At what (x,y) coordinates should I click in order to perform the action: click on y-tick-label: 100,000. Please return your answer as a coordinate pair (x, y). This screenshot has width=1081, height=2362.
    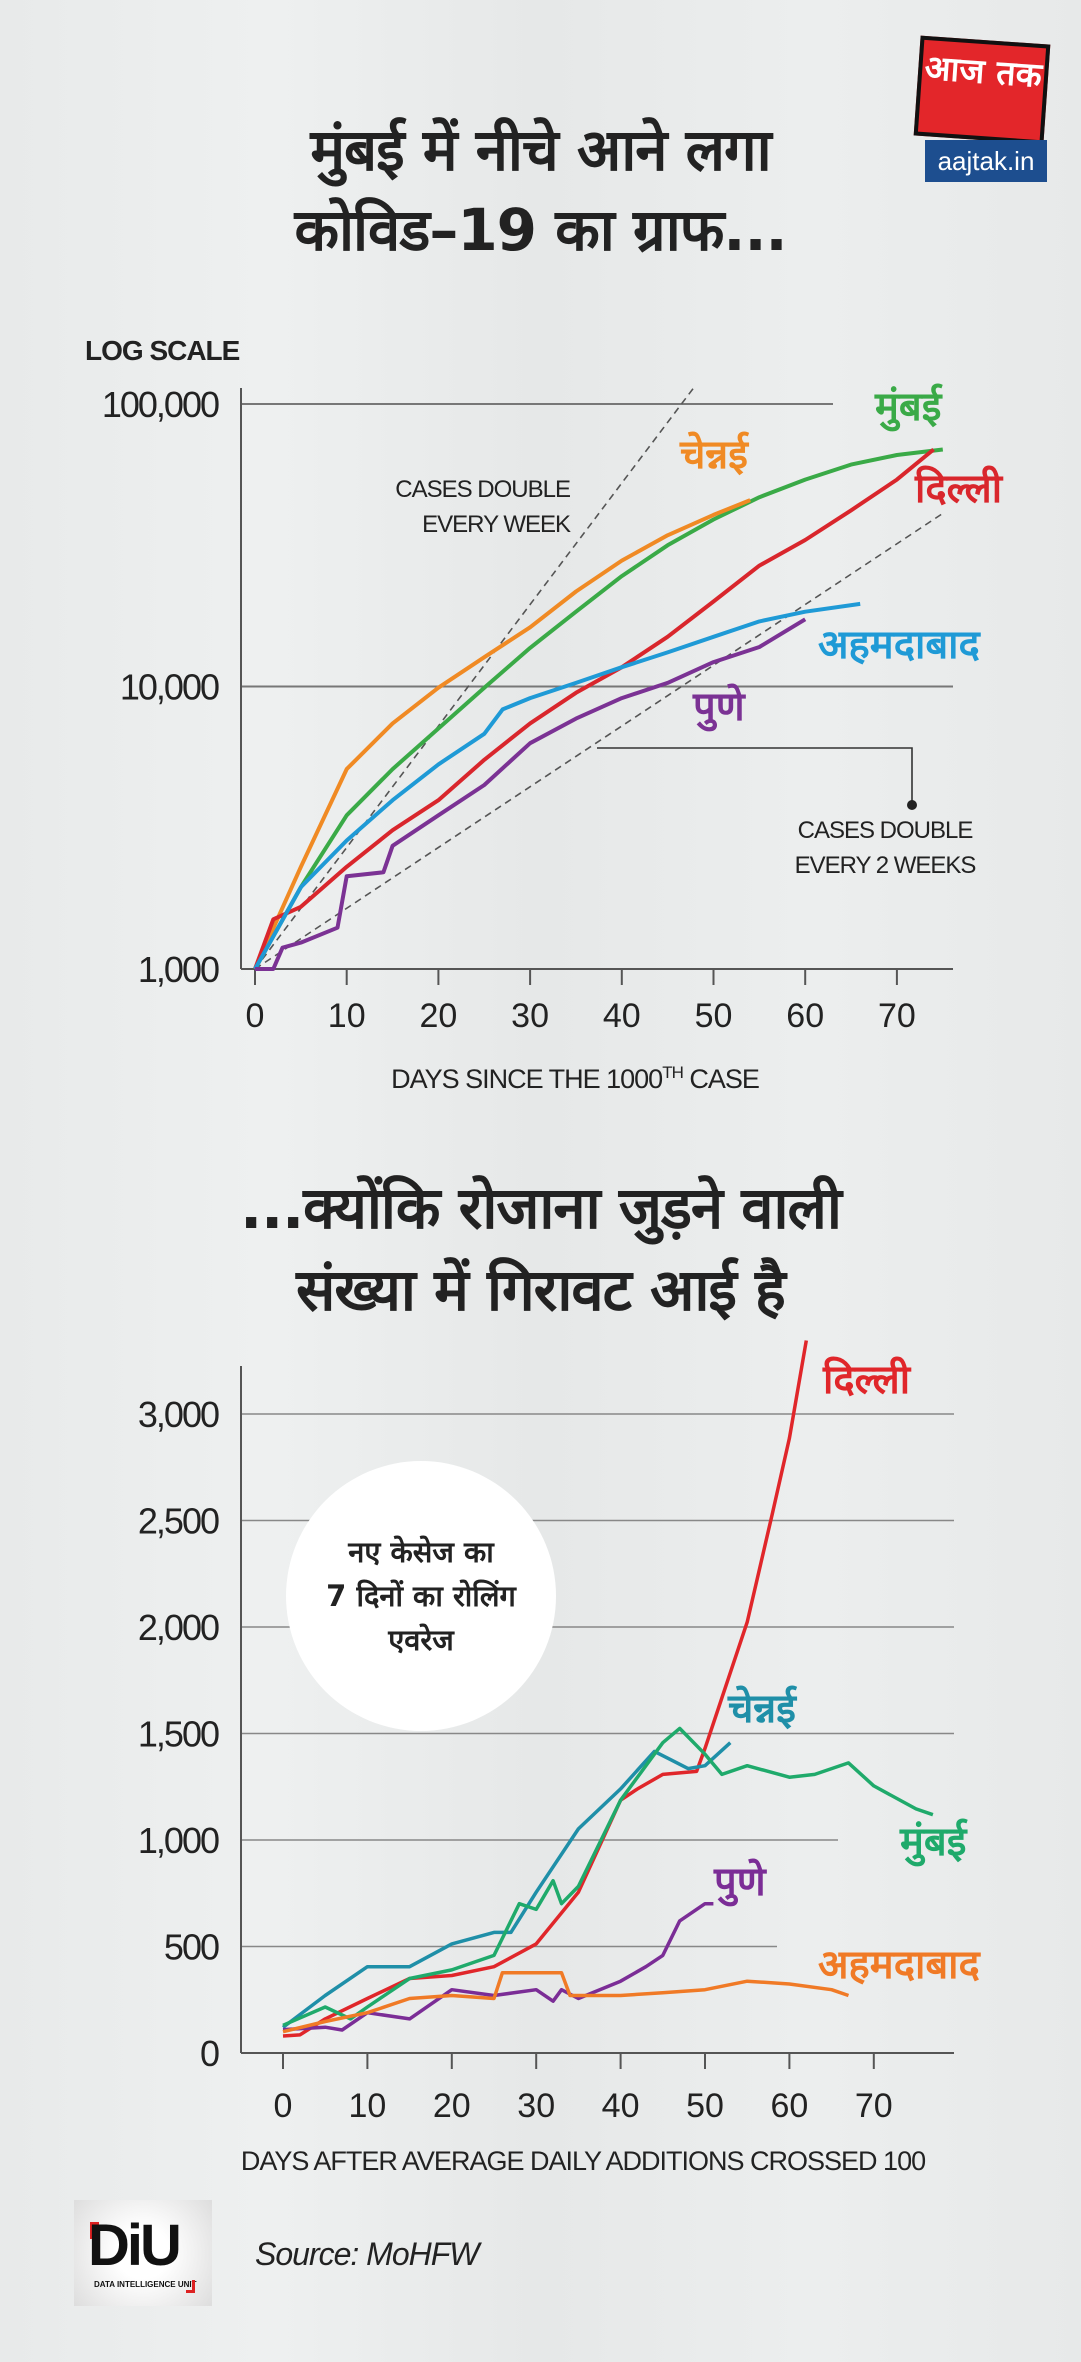
    Looking at the image, I should click on (160, 404).